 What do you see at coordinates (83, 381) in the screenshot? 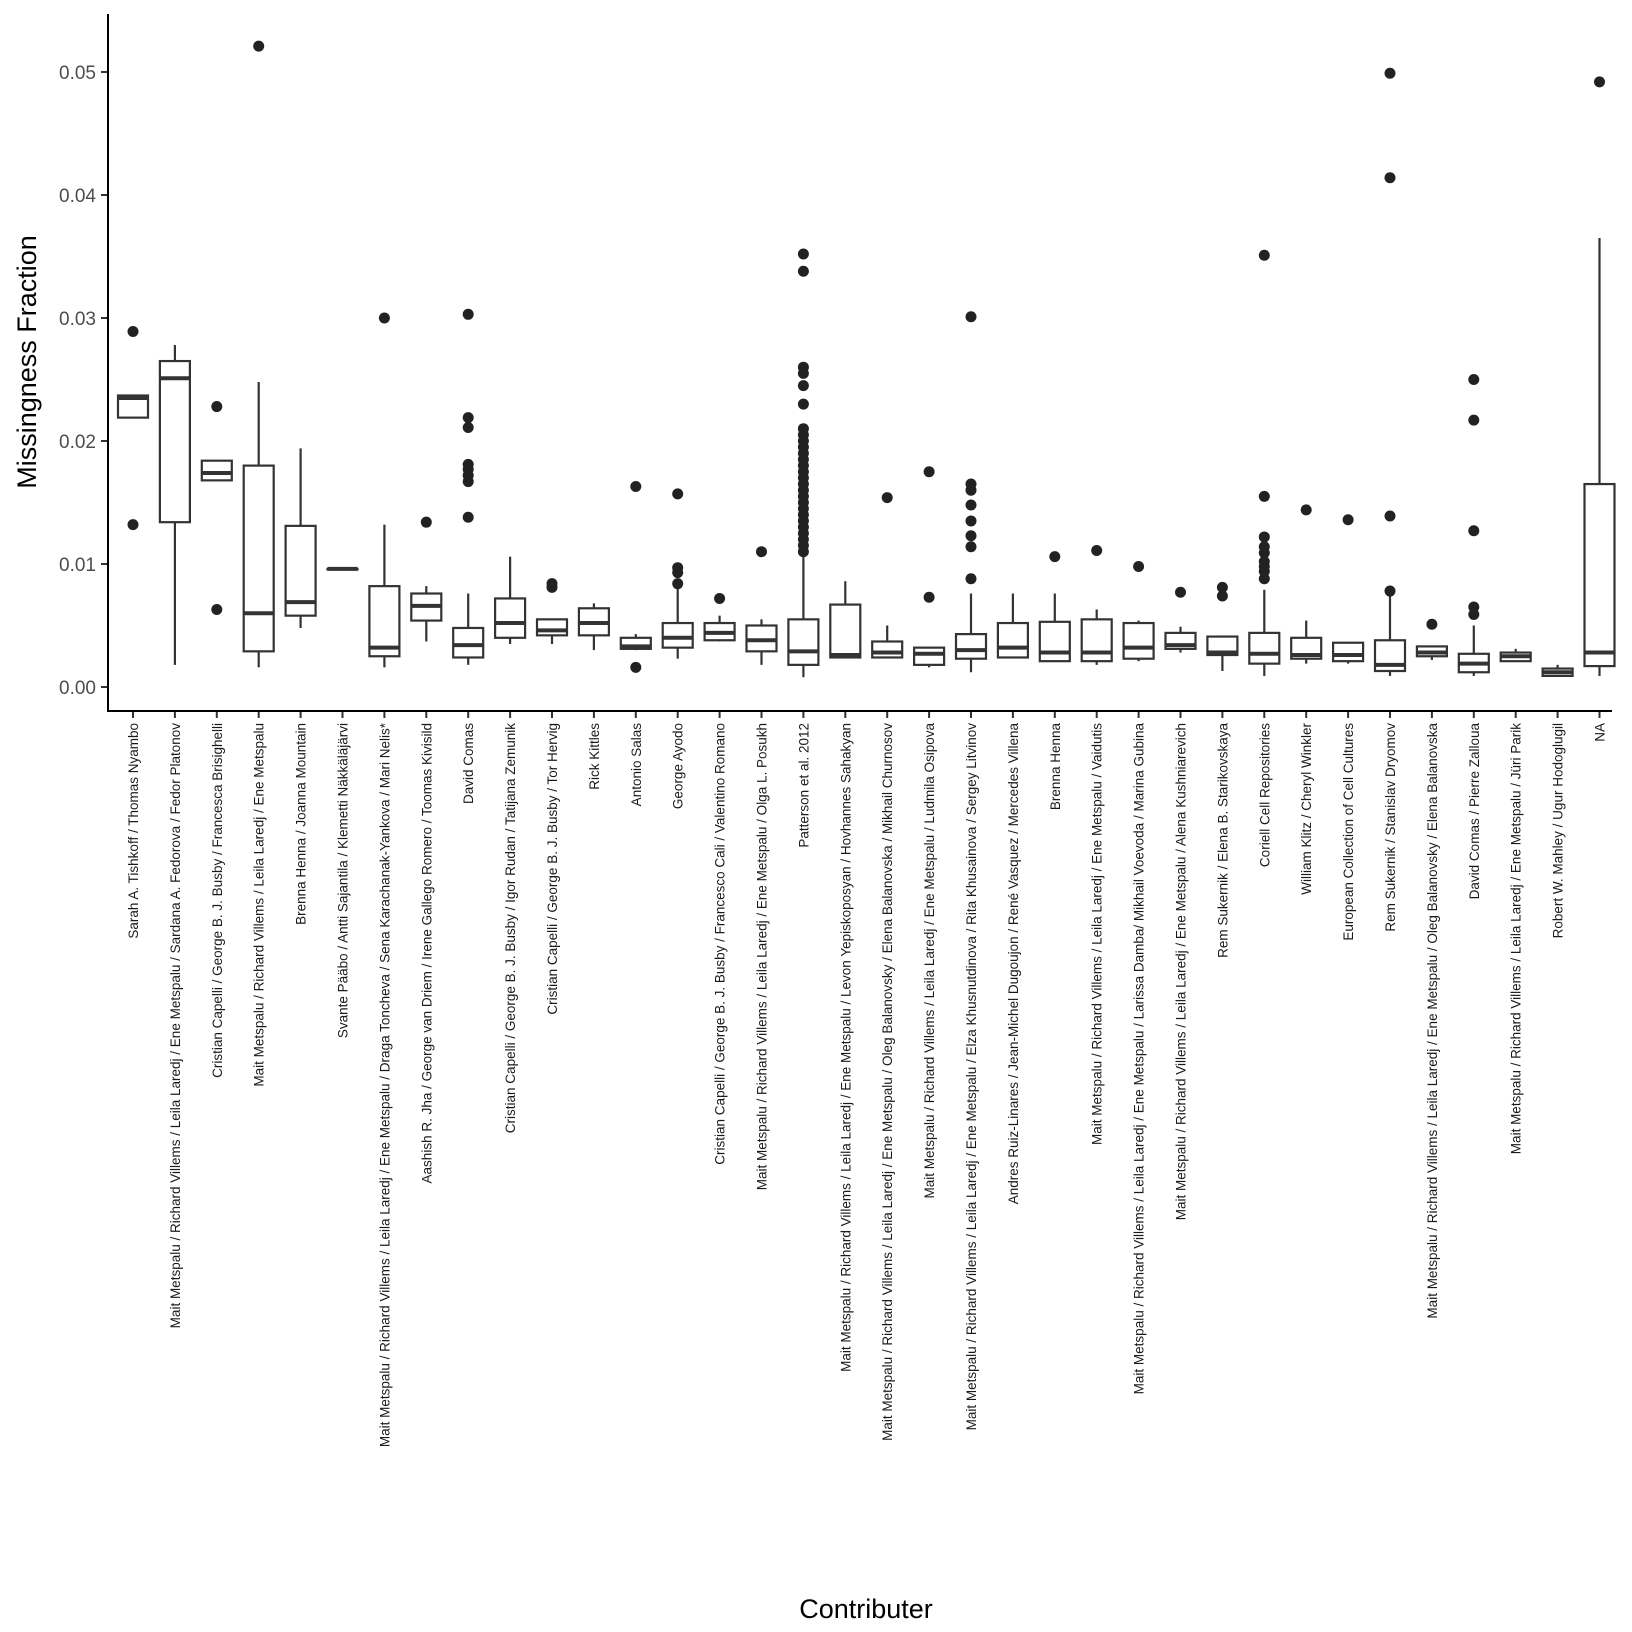
I see `y-axis-ticks: 0.00 0.01 0.02 0.03 0.04 0.05` at bounding box center [83, 381].